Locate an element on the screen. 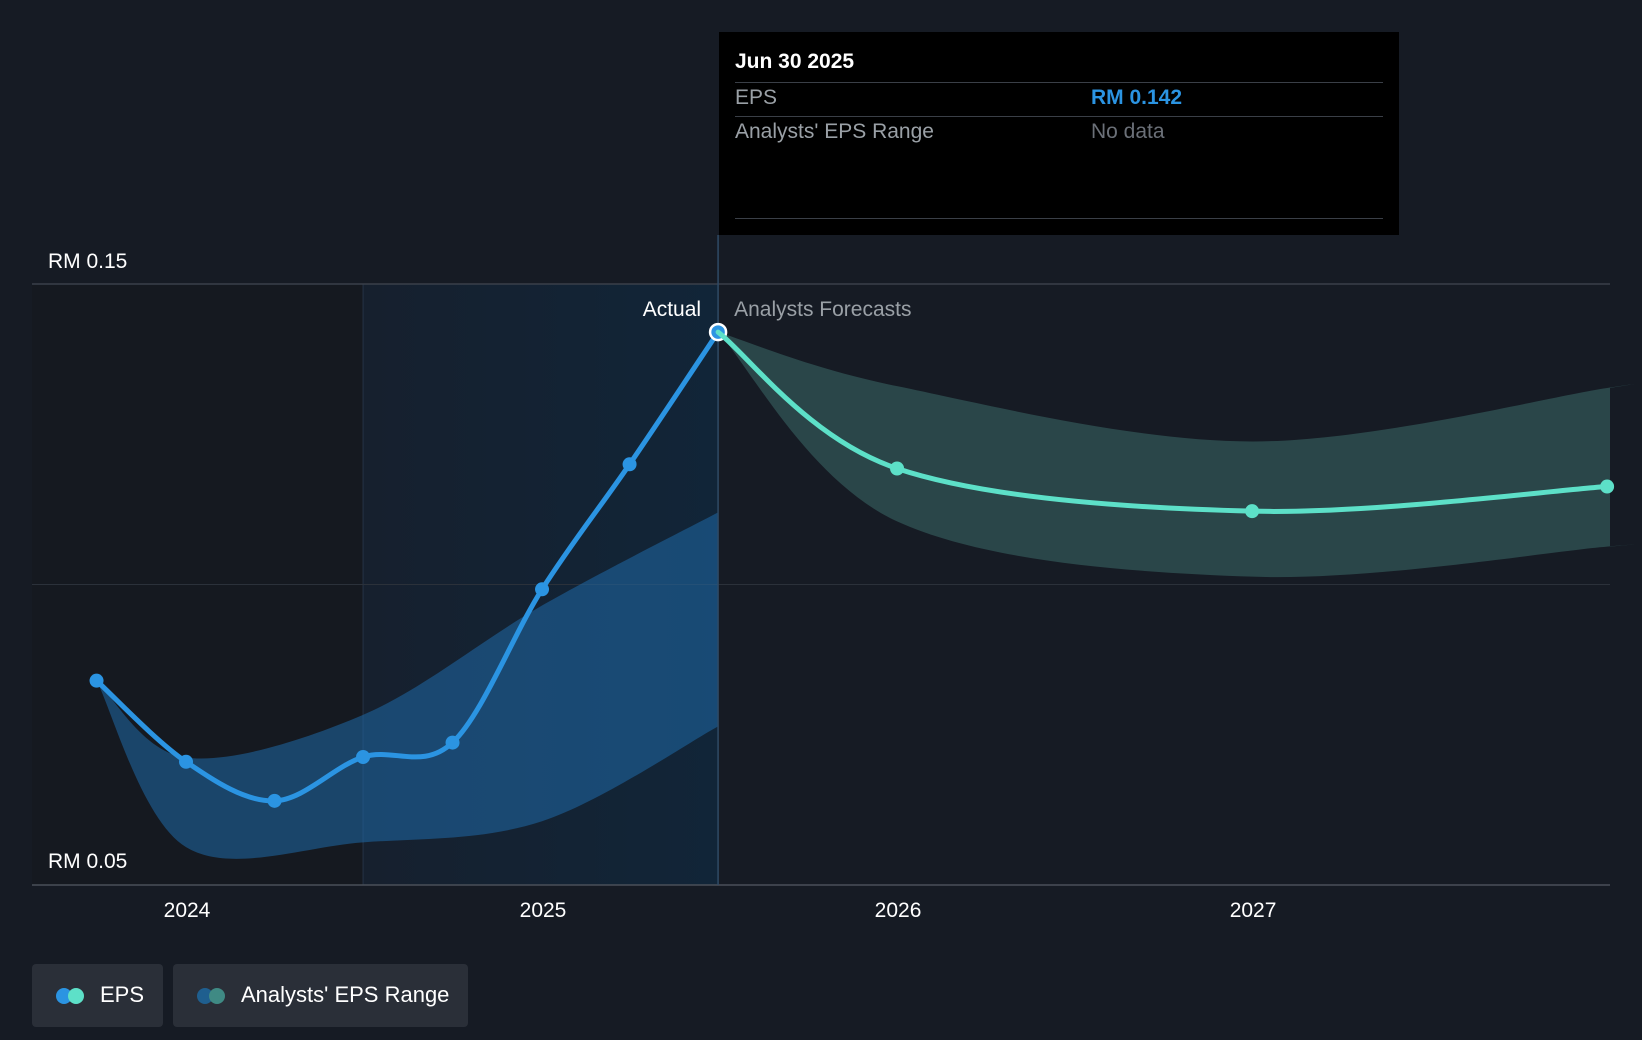  x-tick-label: 2025 is located at coordinates (543, 910).